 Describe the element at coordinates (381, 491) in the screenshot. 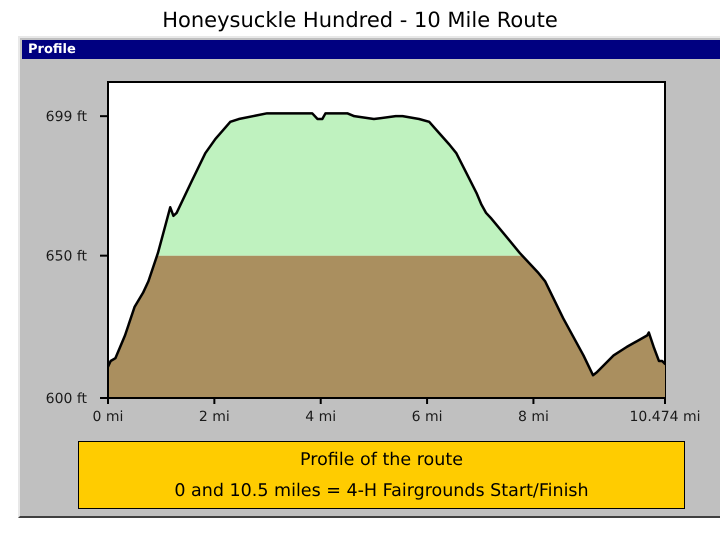

I see `text: 0 and 10.5 miles = 4-H Fairgrounds Start/Finish` at that location.